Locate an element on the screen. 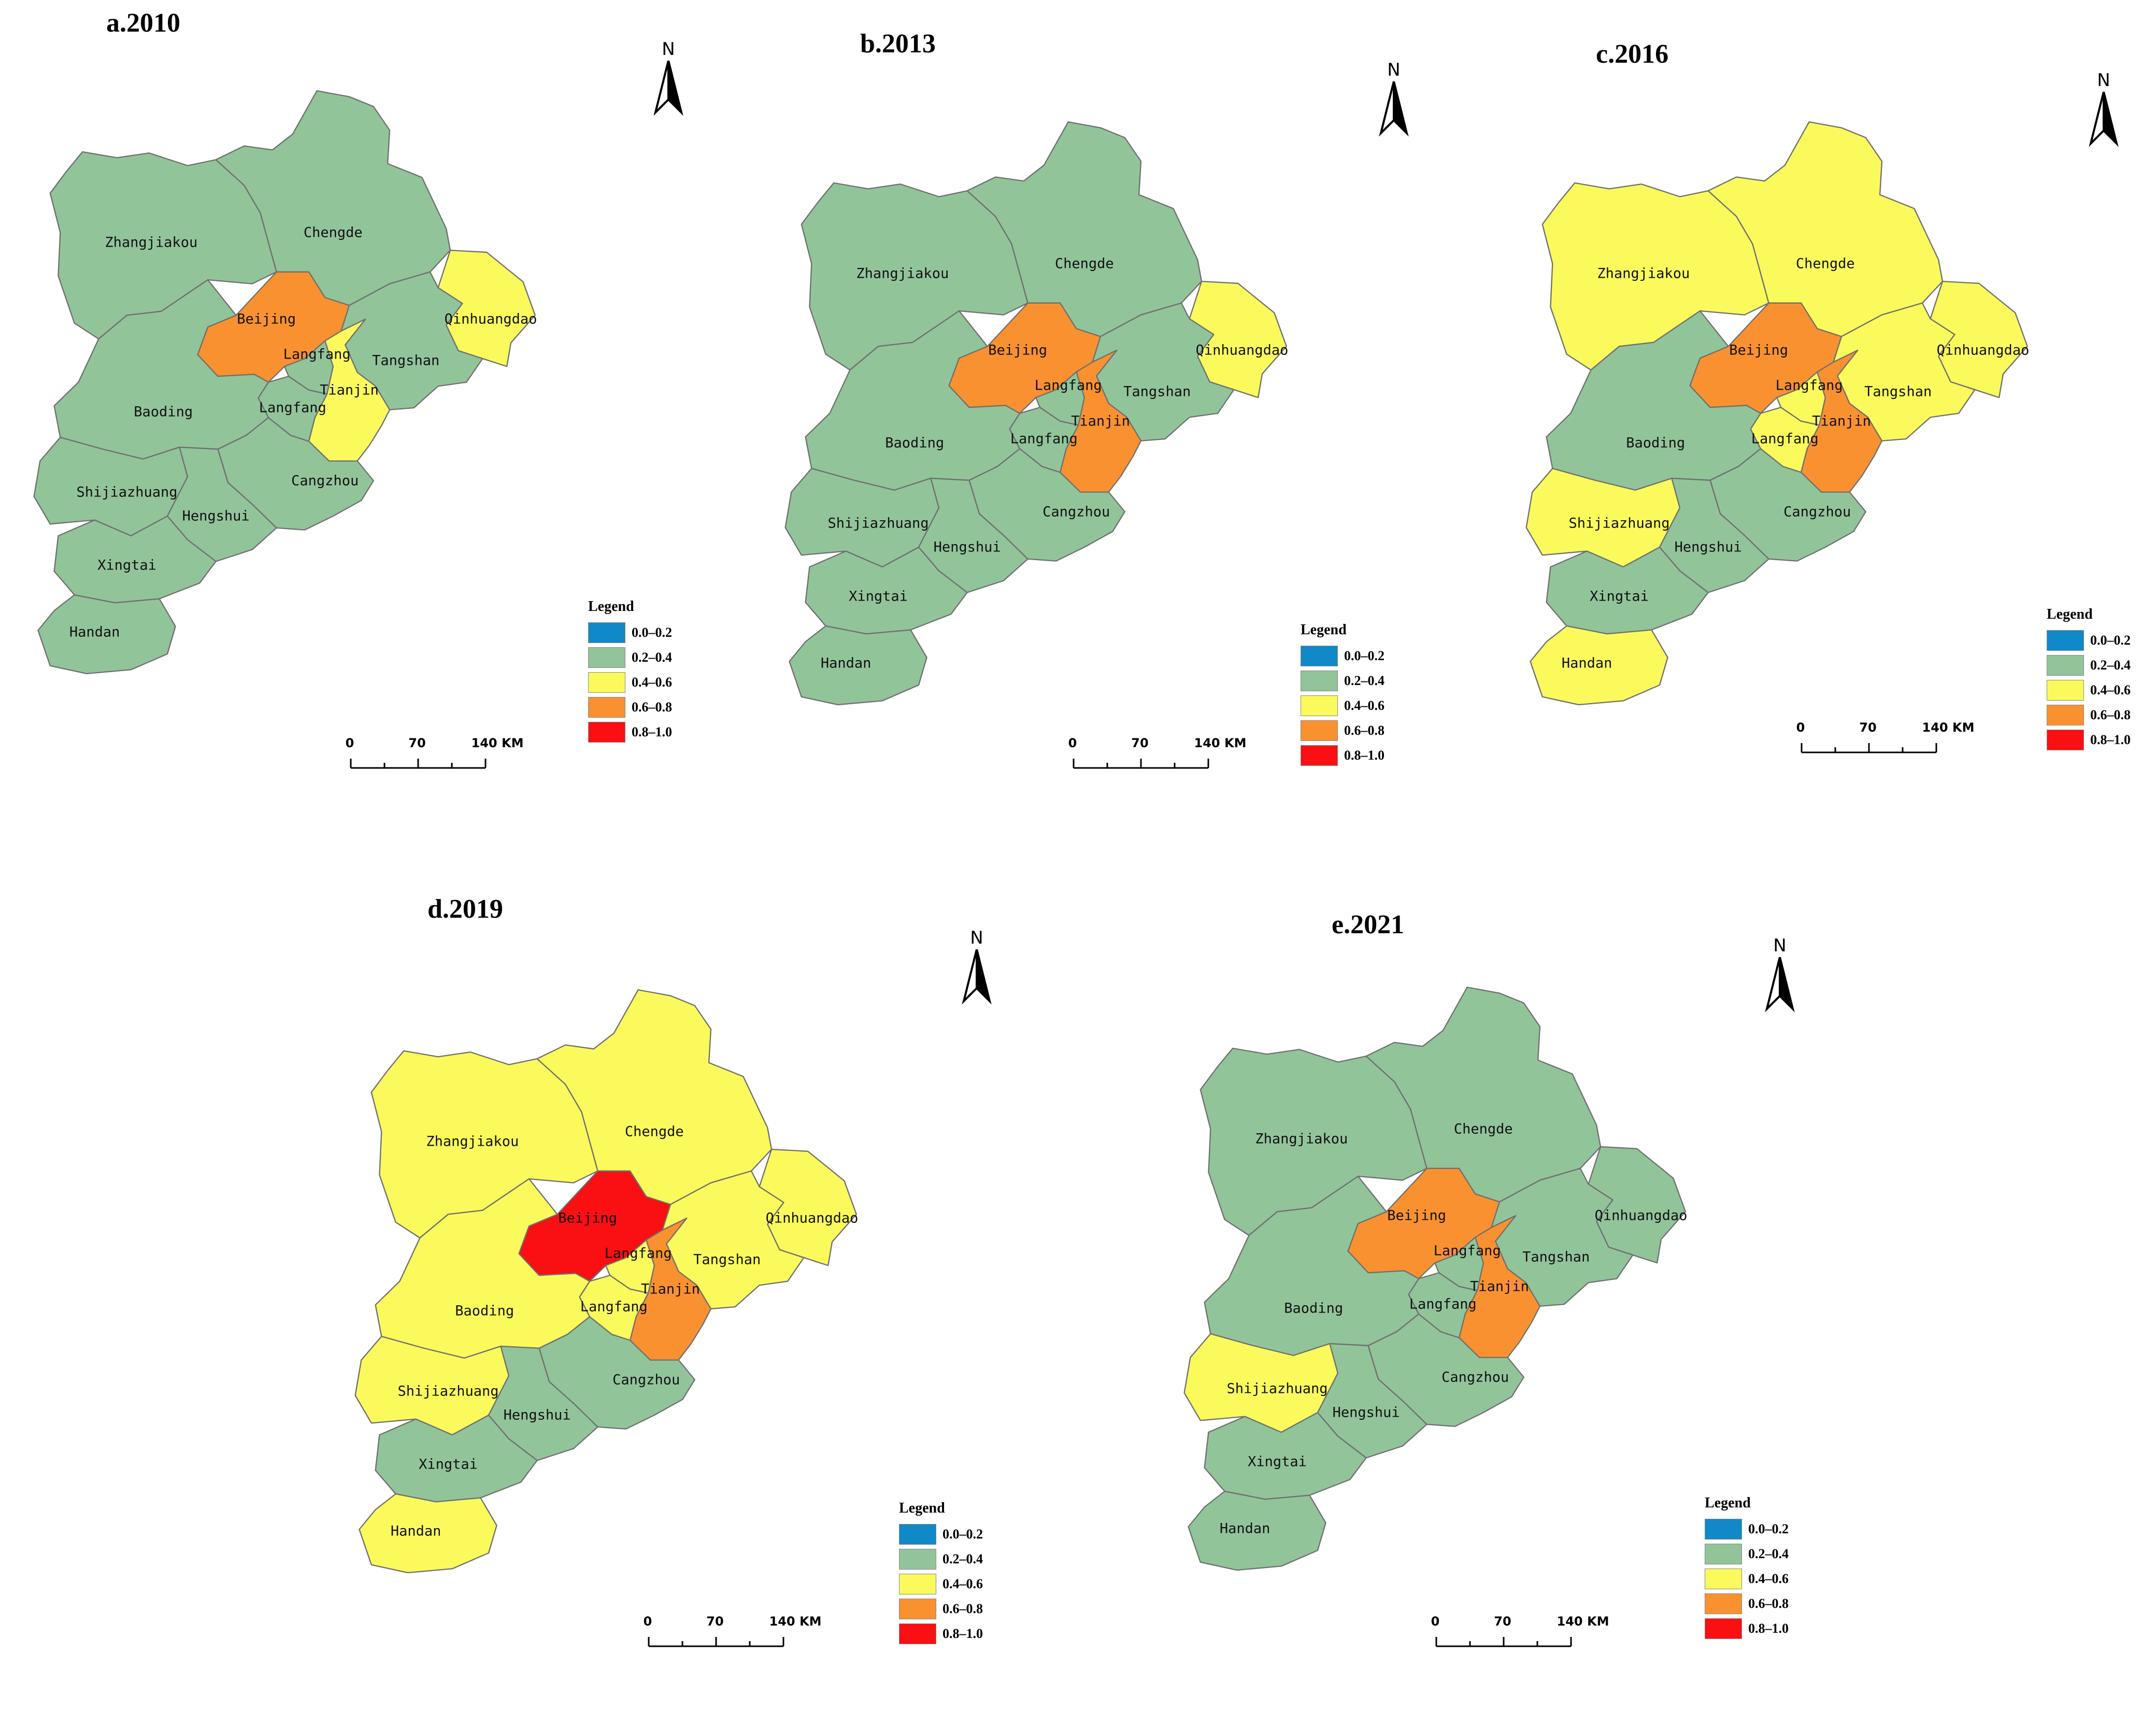 The image size is (2156, 1710). city-label: Zhangjiakou is located at coordinates (472, 1141).